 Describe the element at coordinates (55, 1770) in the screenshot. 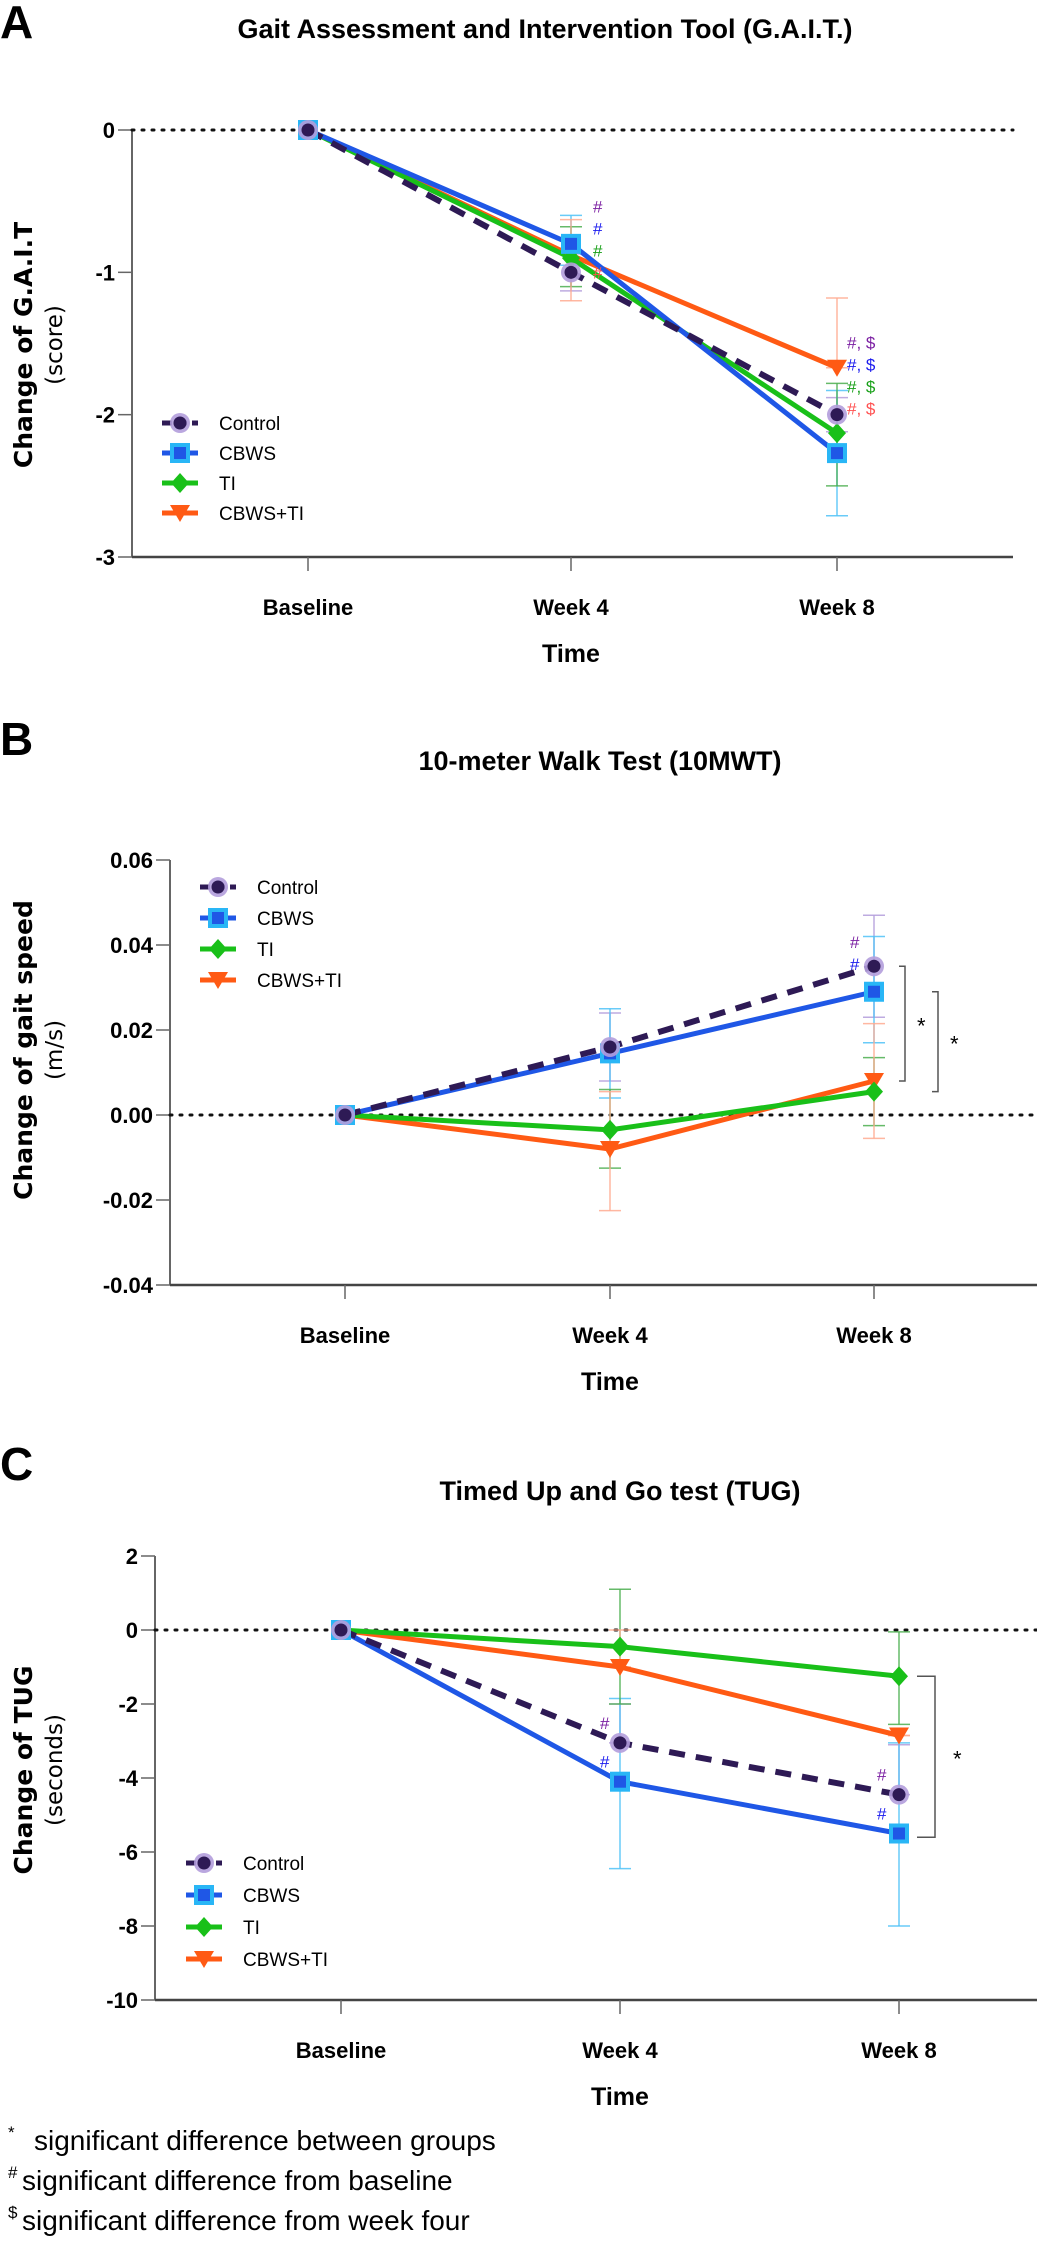

I see `y-axis-unit-label: (seconds)` at that location.